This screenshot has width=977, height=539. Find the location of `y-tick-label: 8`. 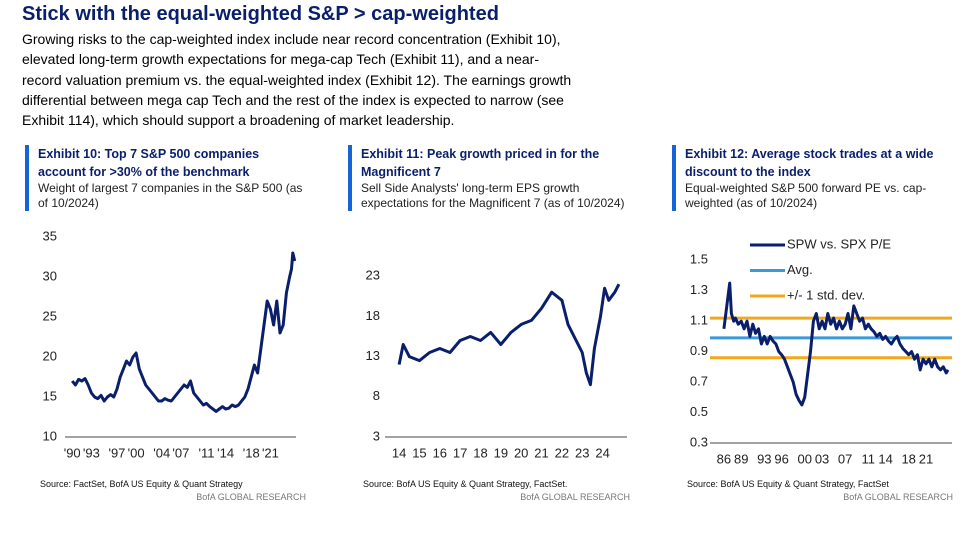

y-tick-label: 8 is located at coordinates (376, 395).